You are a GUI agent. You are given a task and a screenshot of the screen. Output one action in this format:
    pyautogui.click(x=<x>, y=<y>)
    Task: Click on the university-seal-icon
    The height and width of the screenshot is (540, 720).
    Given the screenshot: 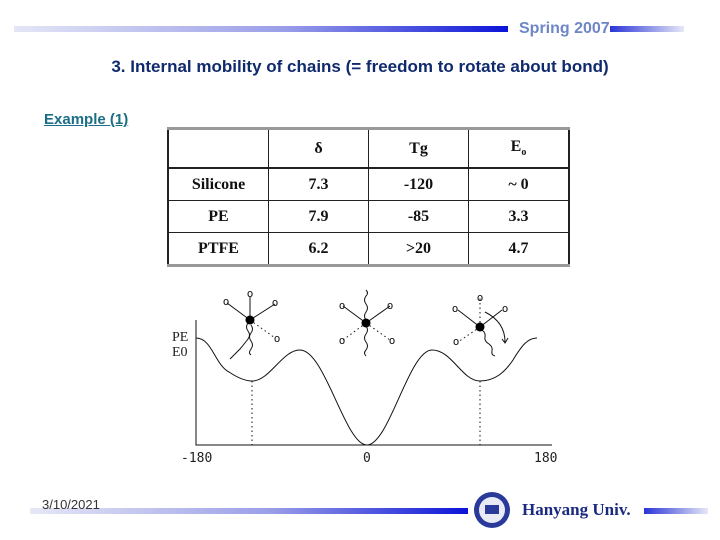 What is the action you would take?
    pyautogui.click(x=492, y=510)
    